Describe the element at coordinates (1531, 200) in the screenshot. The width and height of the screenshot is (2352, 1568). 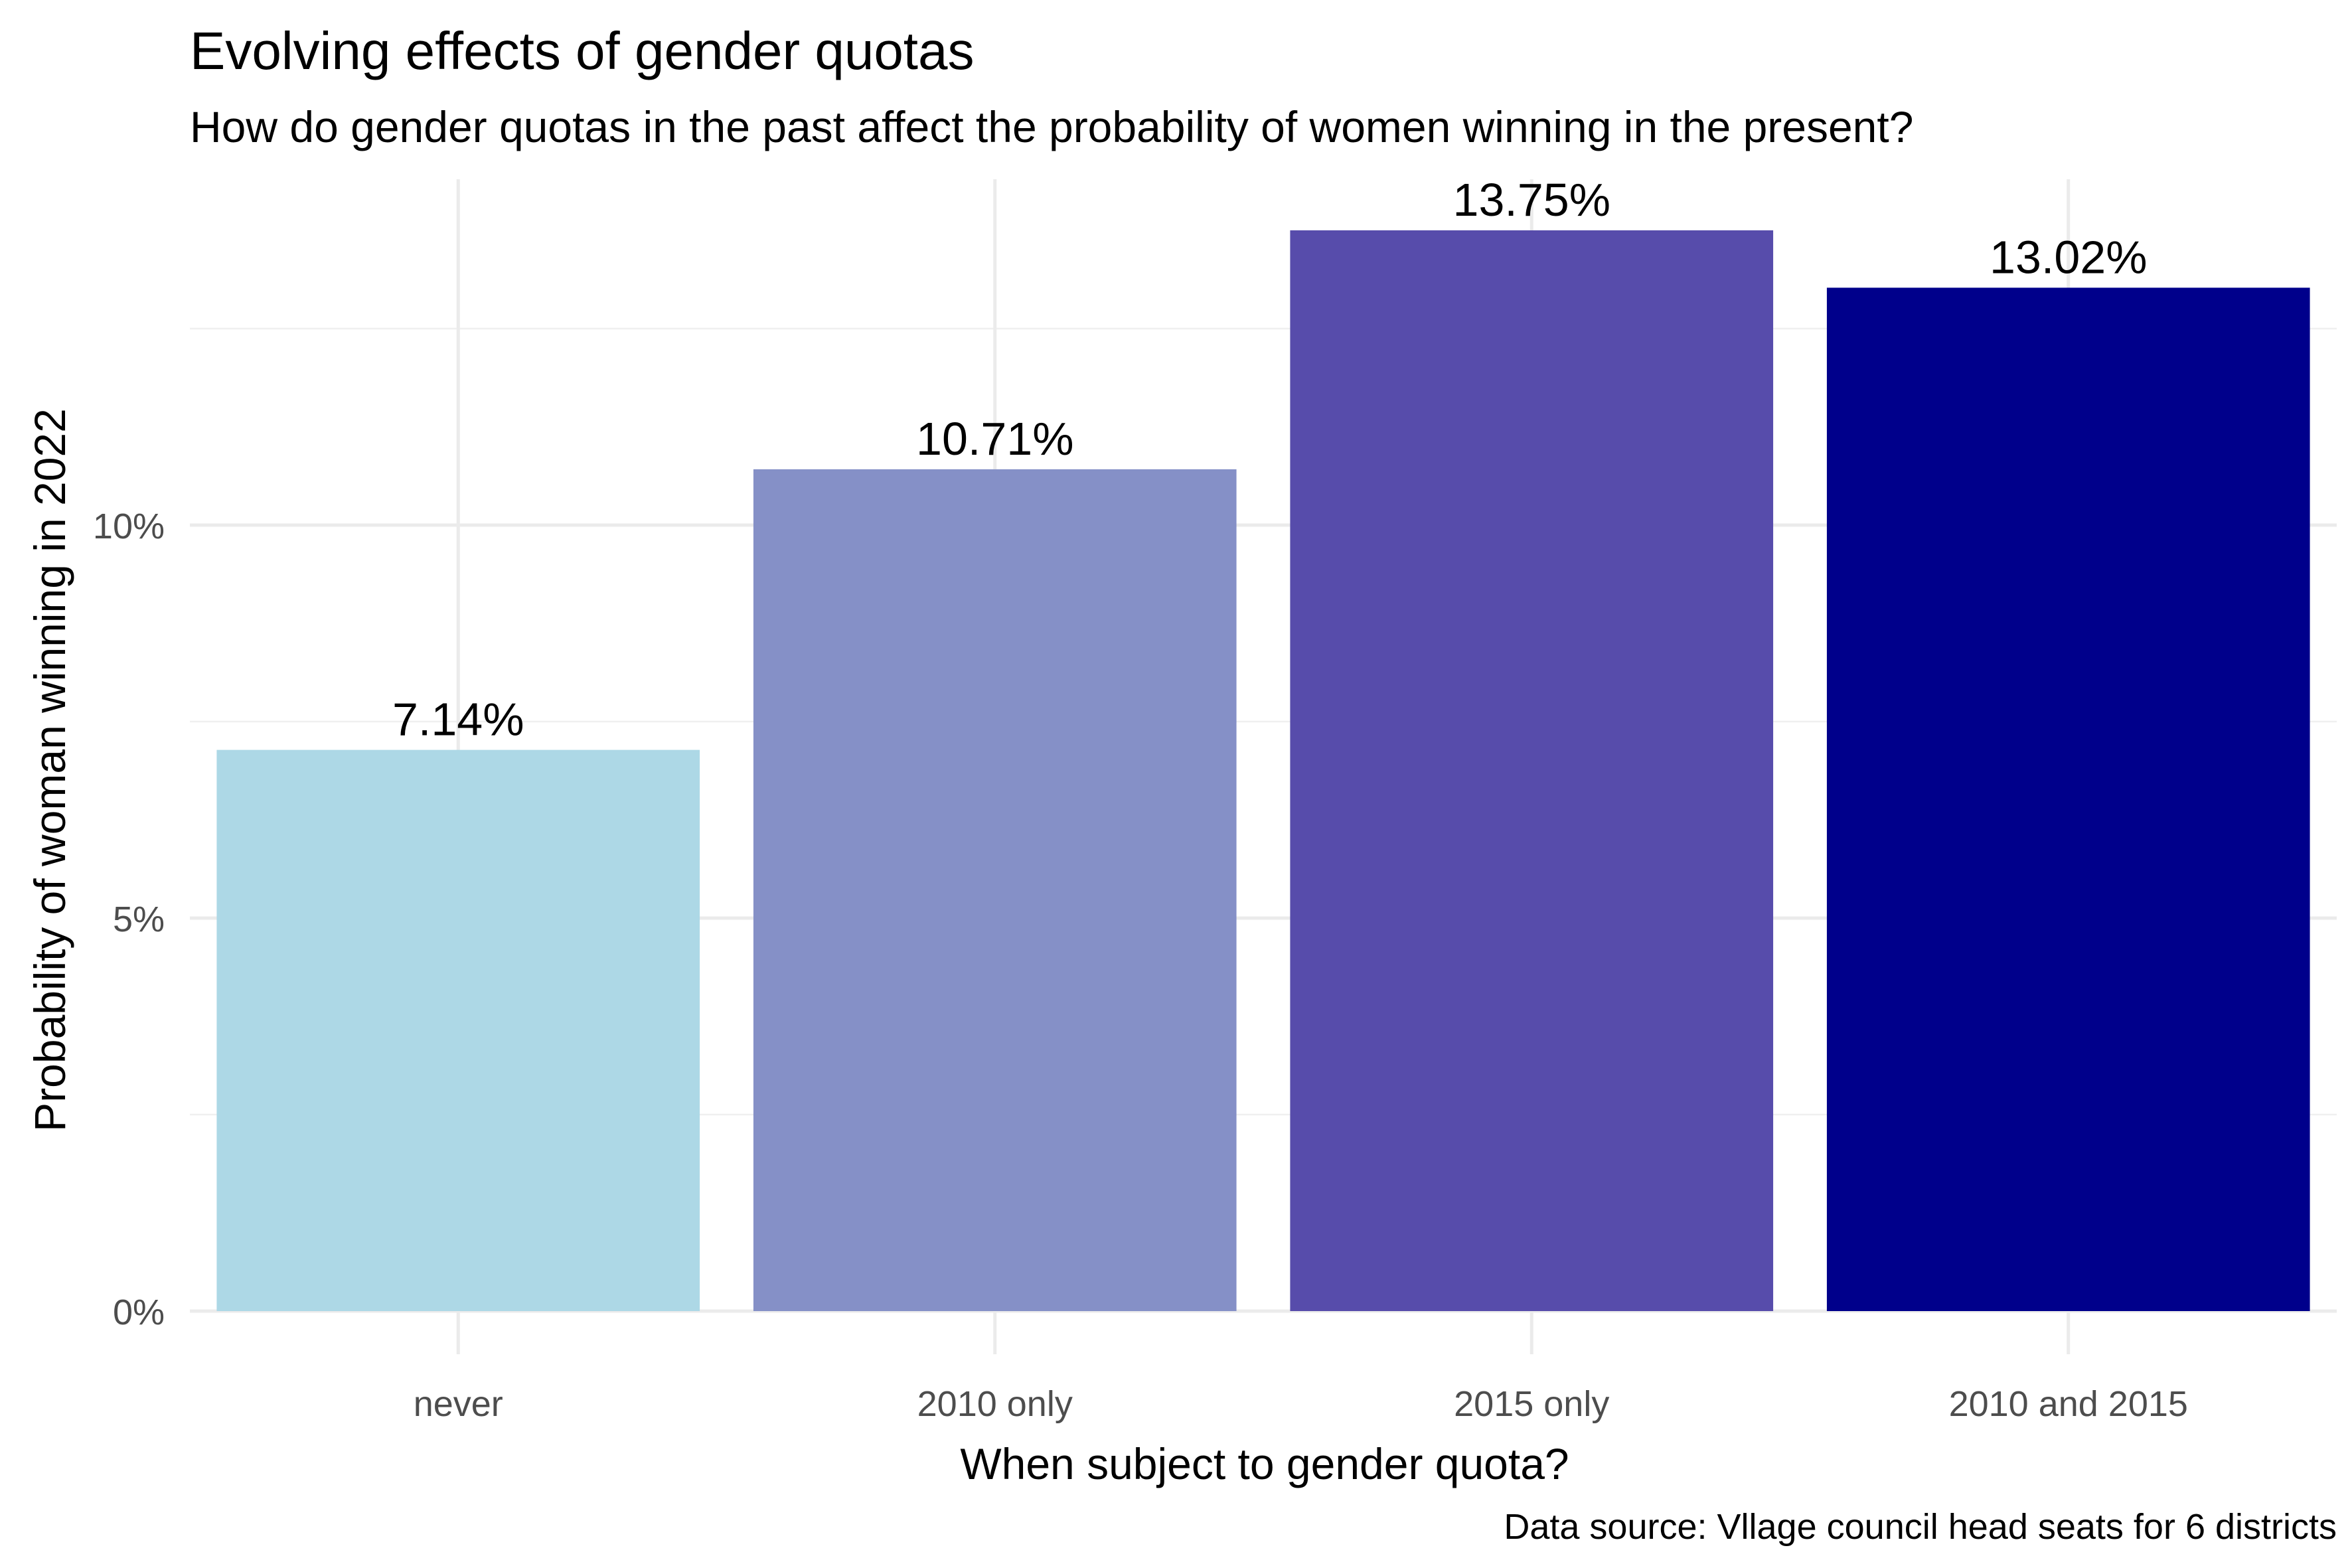
I see `bar-value-label: 13.75%` at that location.